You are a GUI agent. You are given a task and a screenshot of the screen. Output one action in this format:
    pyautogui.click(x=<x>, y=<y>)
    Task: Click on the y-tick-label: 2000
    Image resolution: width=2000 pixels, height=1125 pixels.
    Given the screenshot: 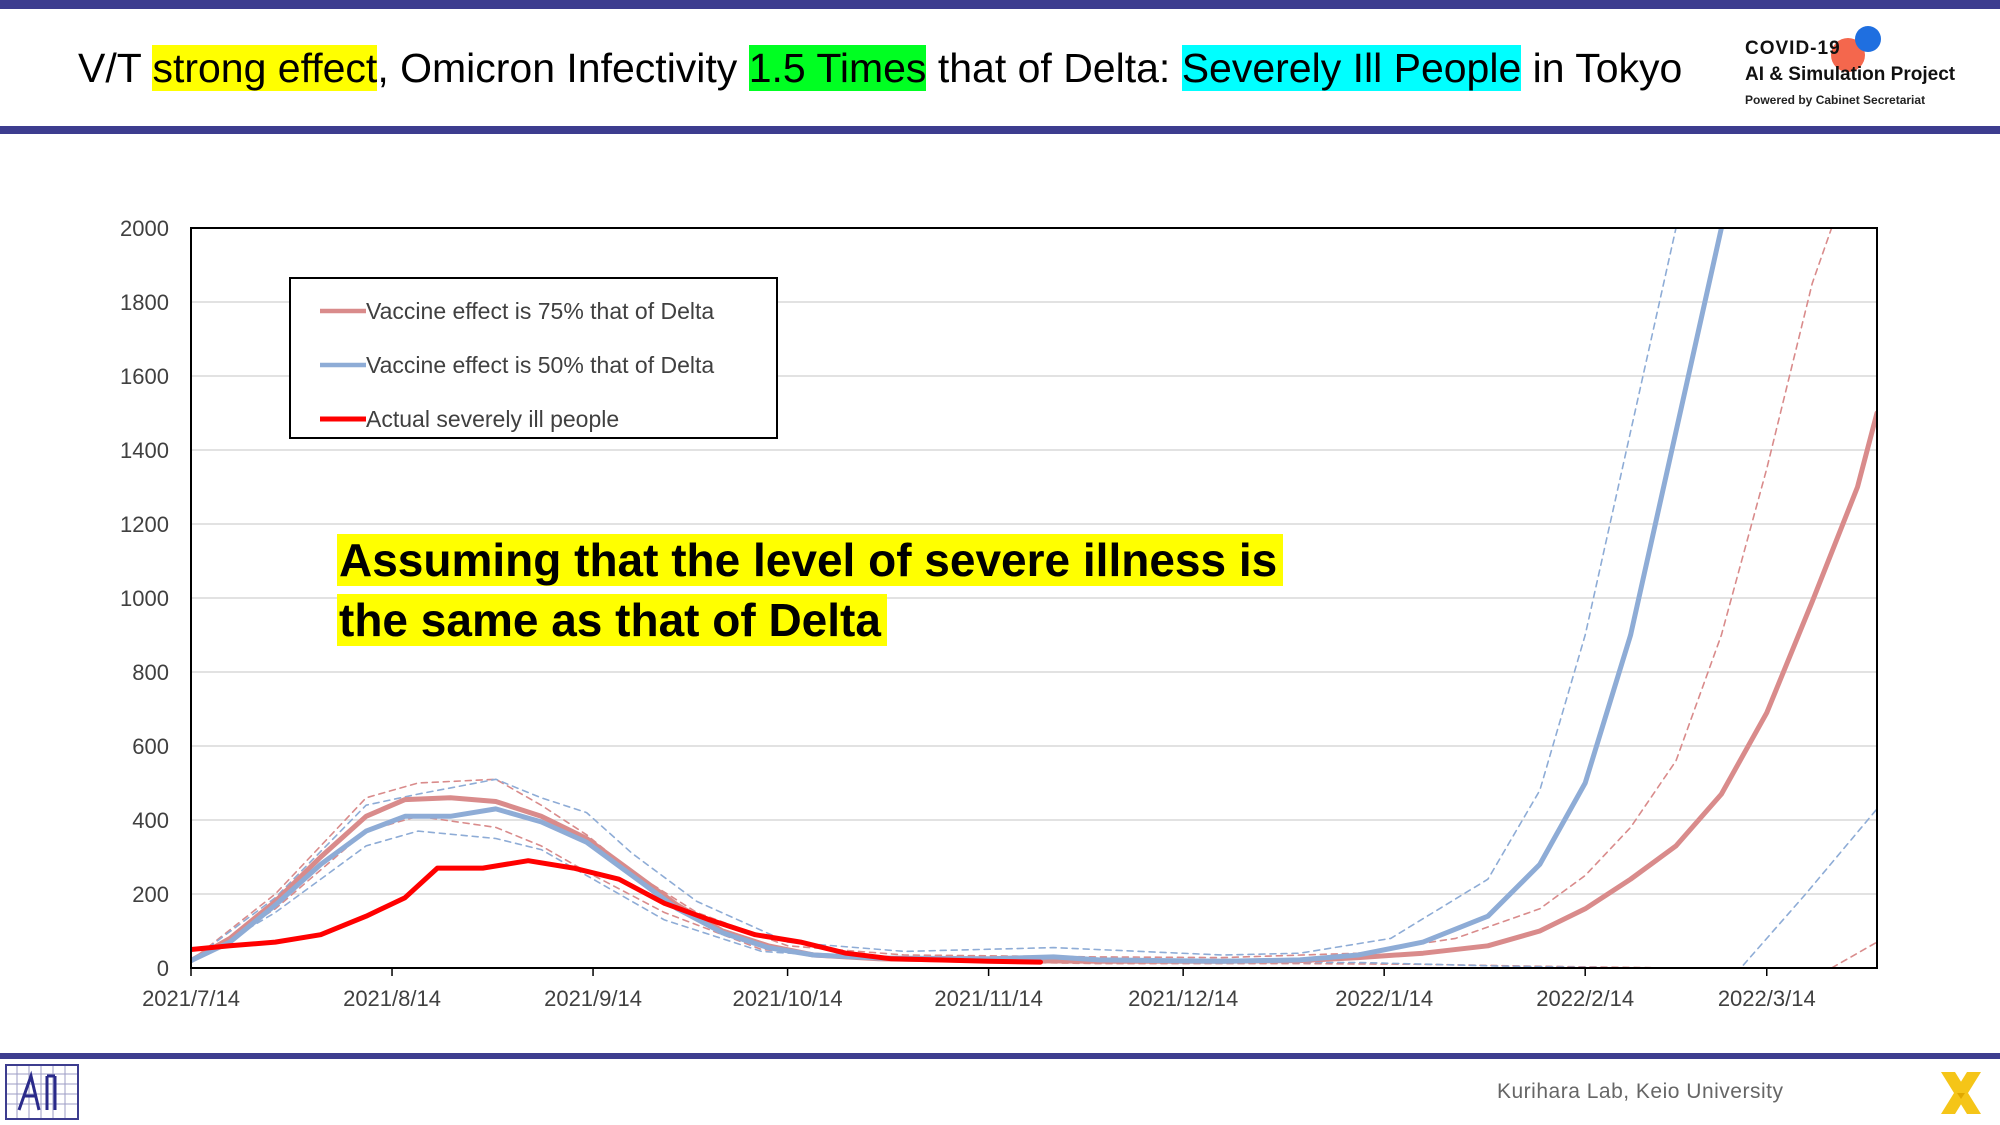 What is the action you would take?
    pyautogui.click(x=144, y=228)
    